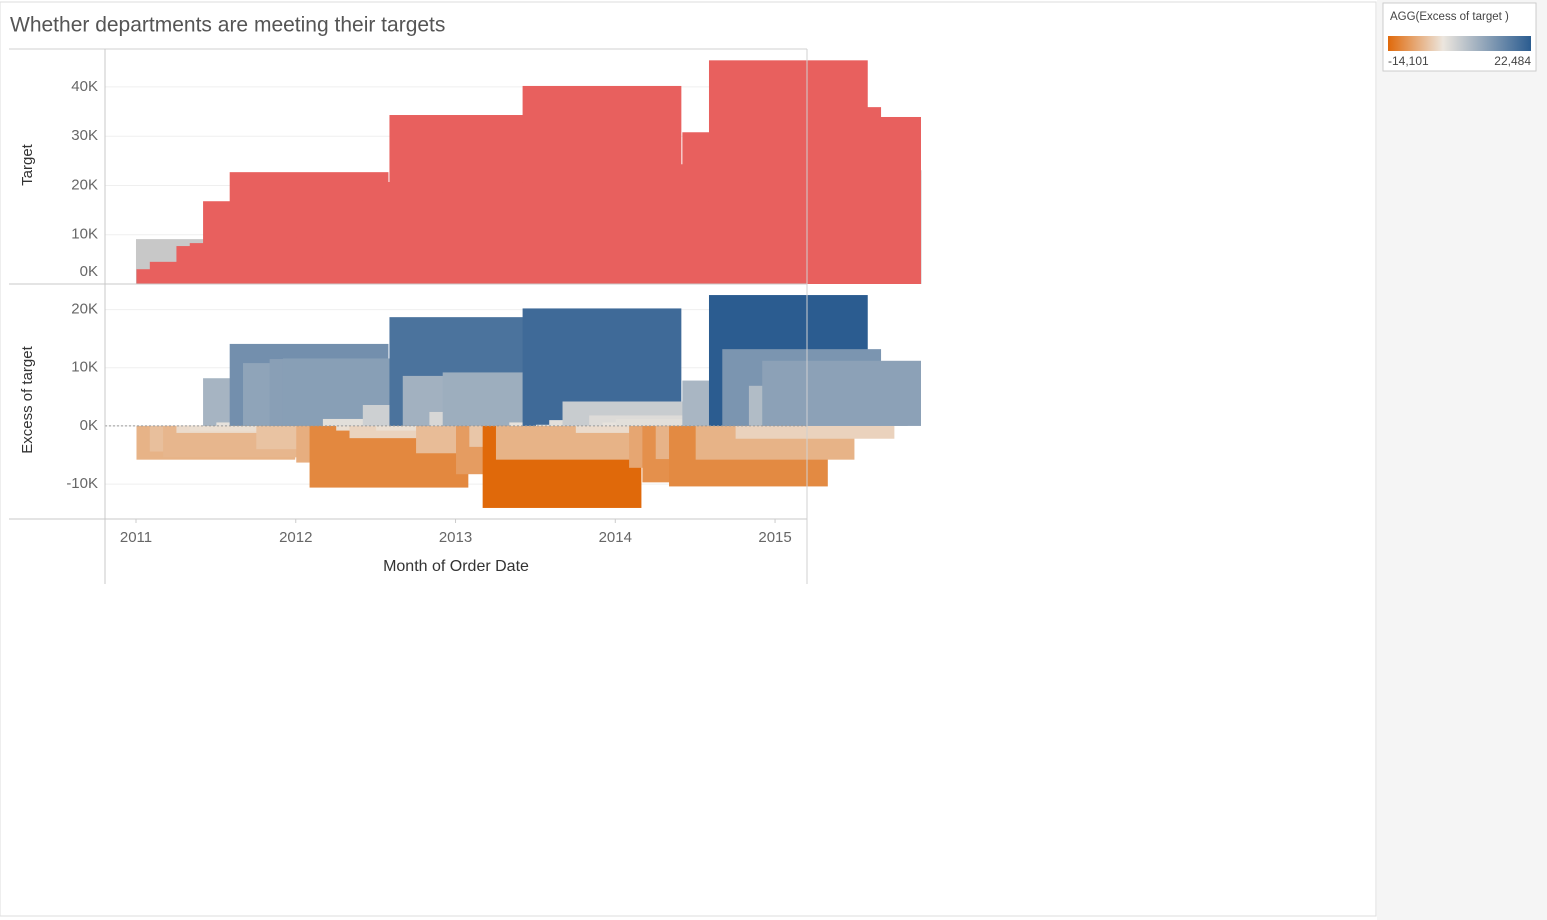 Image resolution: width=1547 pixels, height=920 pixels. Describe the element at coordinates (27, 399) in the screenshot. I see `y-axis-title: Excess of target` at that location.